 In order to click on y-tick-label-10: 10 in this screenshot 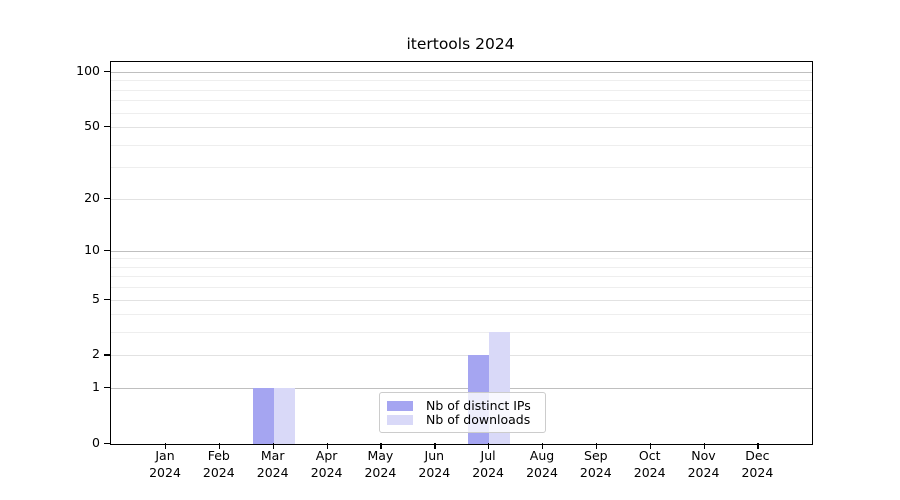, I will do `click(92, 249)`.